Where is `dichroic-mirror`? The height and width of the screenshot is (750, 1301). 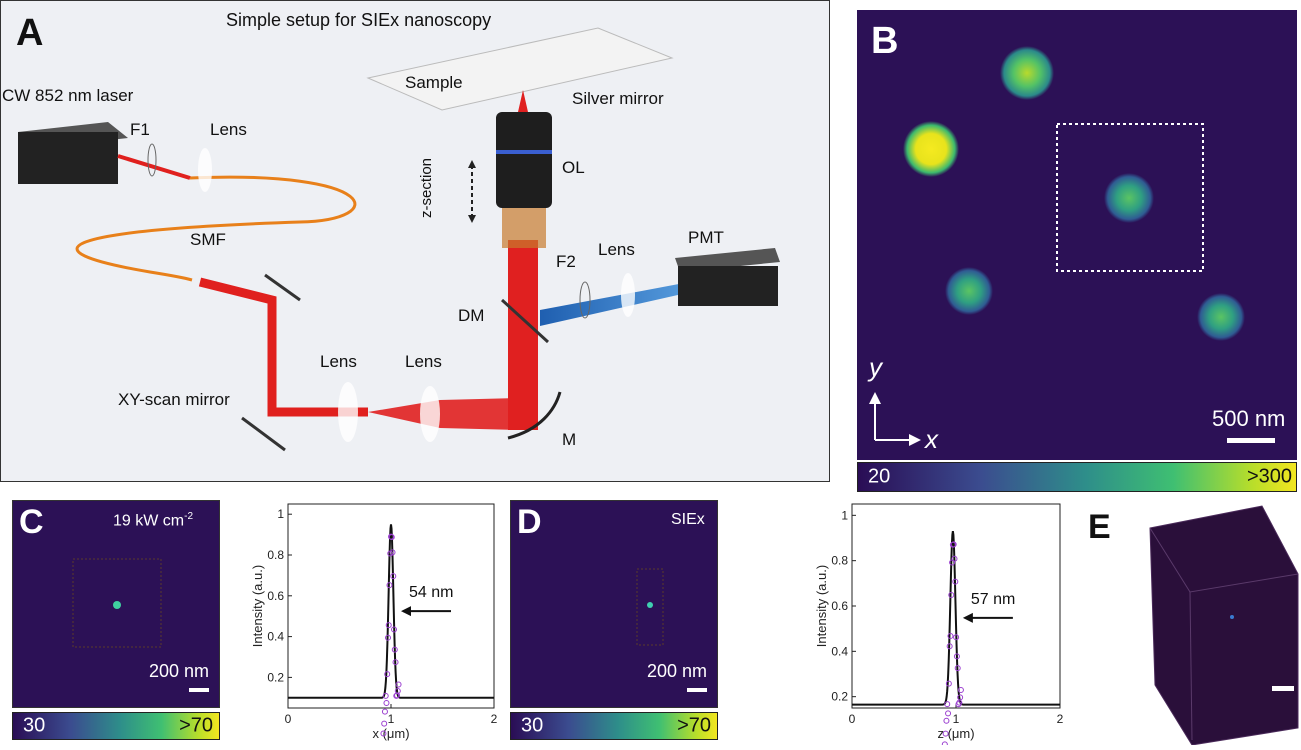
dichroic-mirror is located at coordinates (525, 321).